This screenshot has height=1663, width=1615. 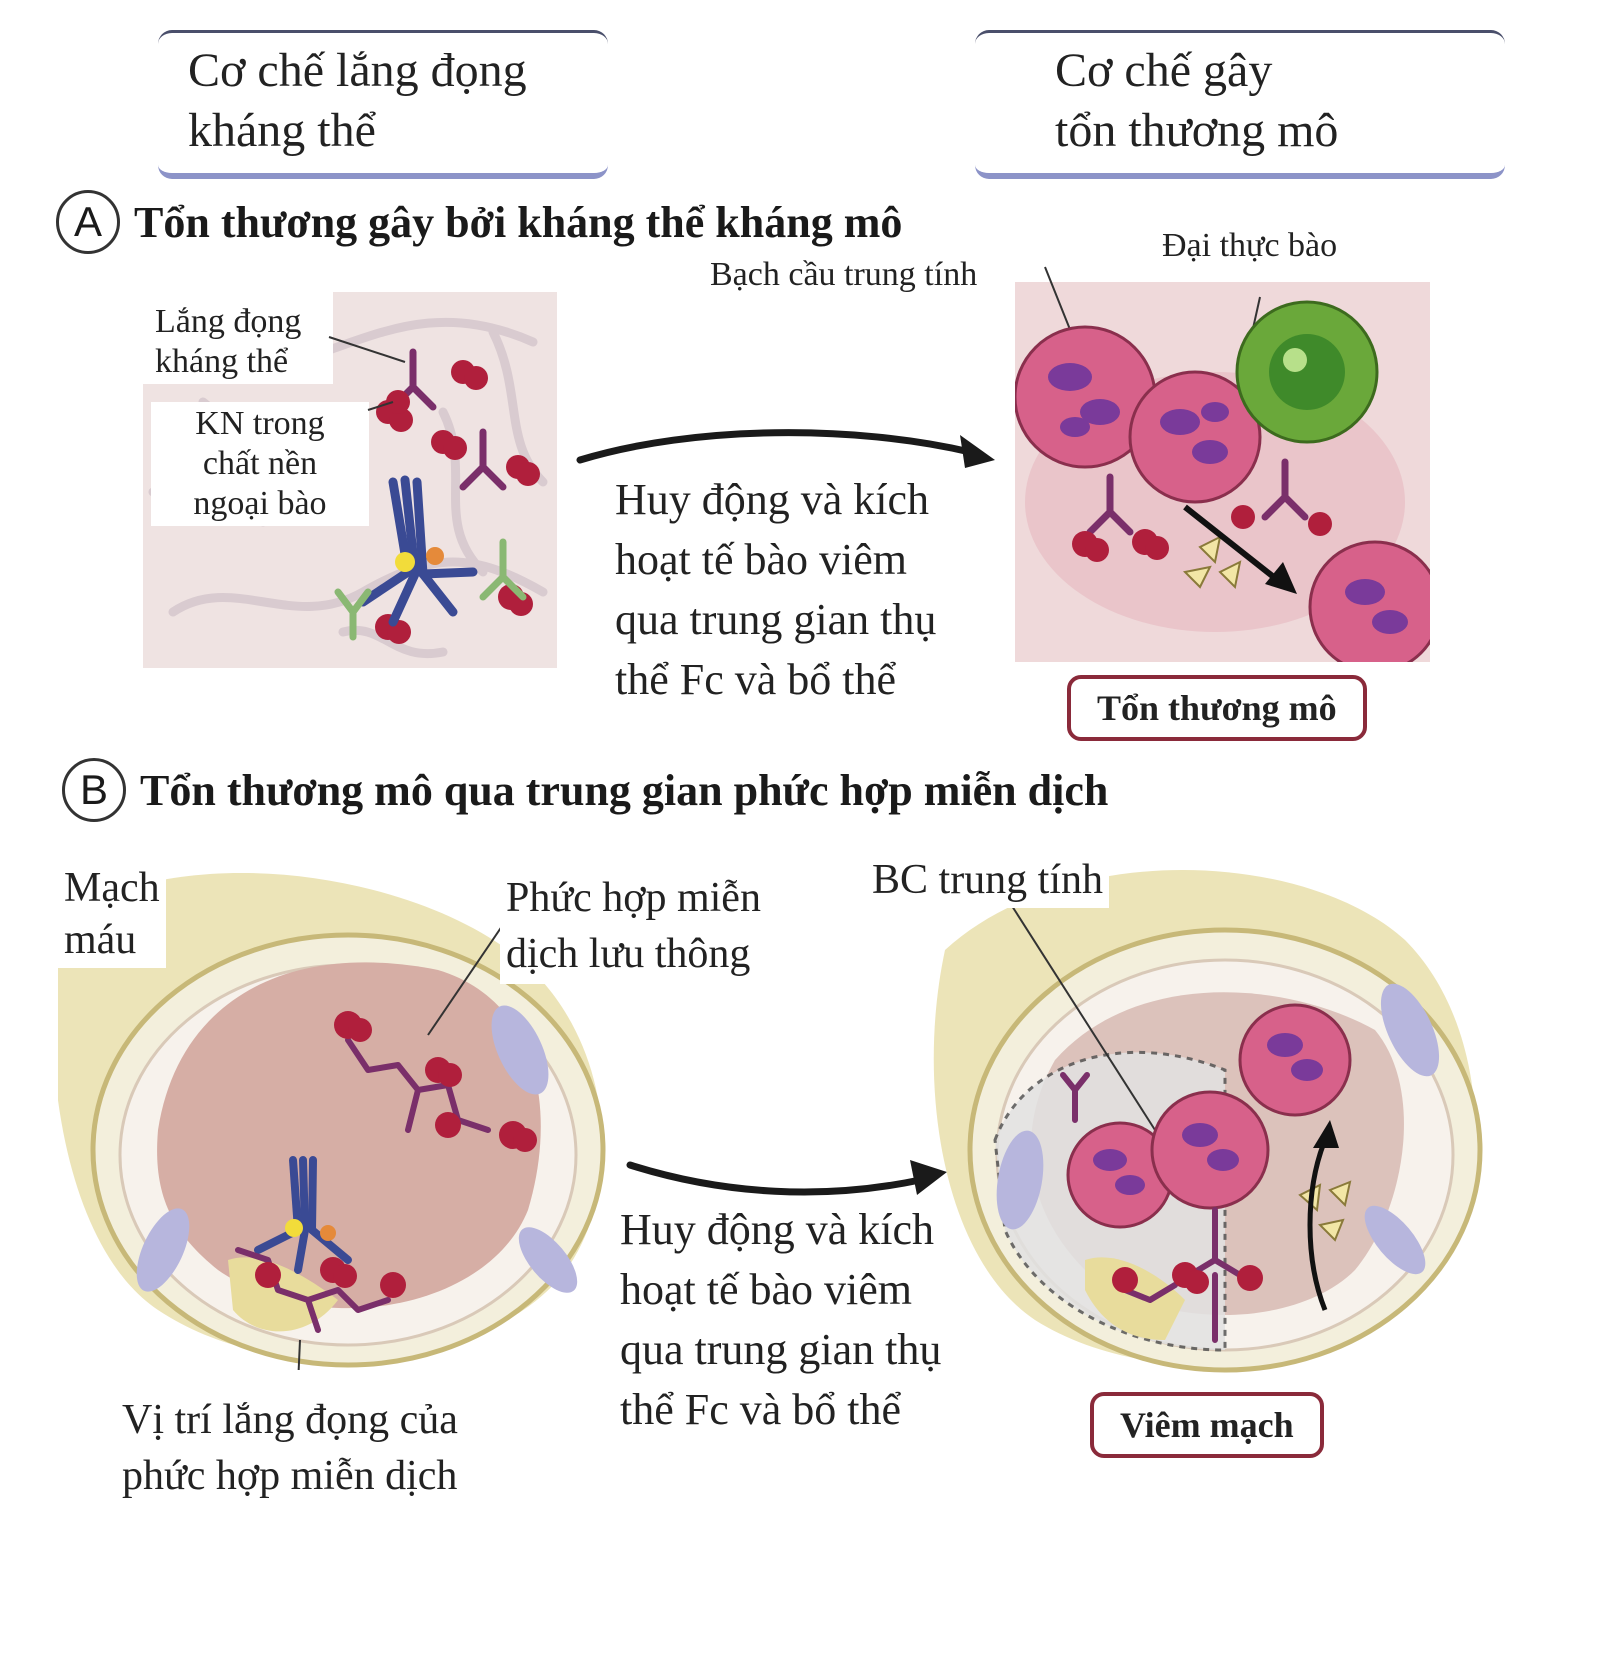 I want to click on outcome-vasculitis: Viêm mạch, so click(x=1207, y=1425).